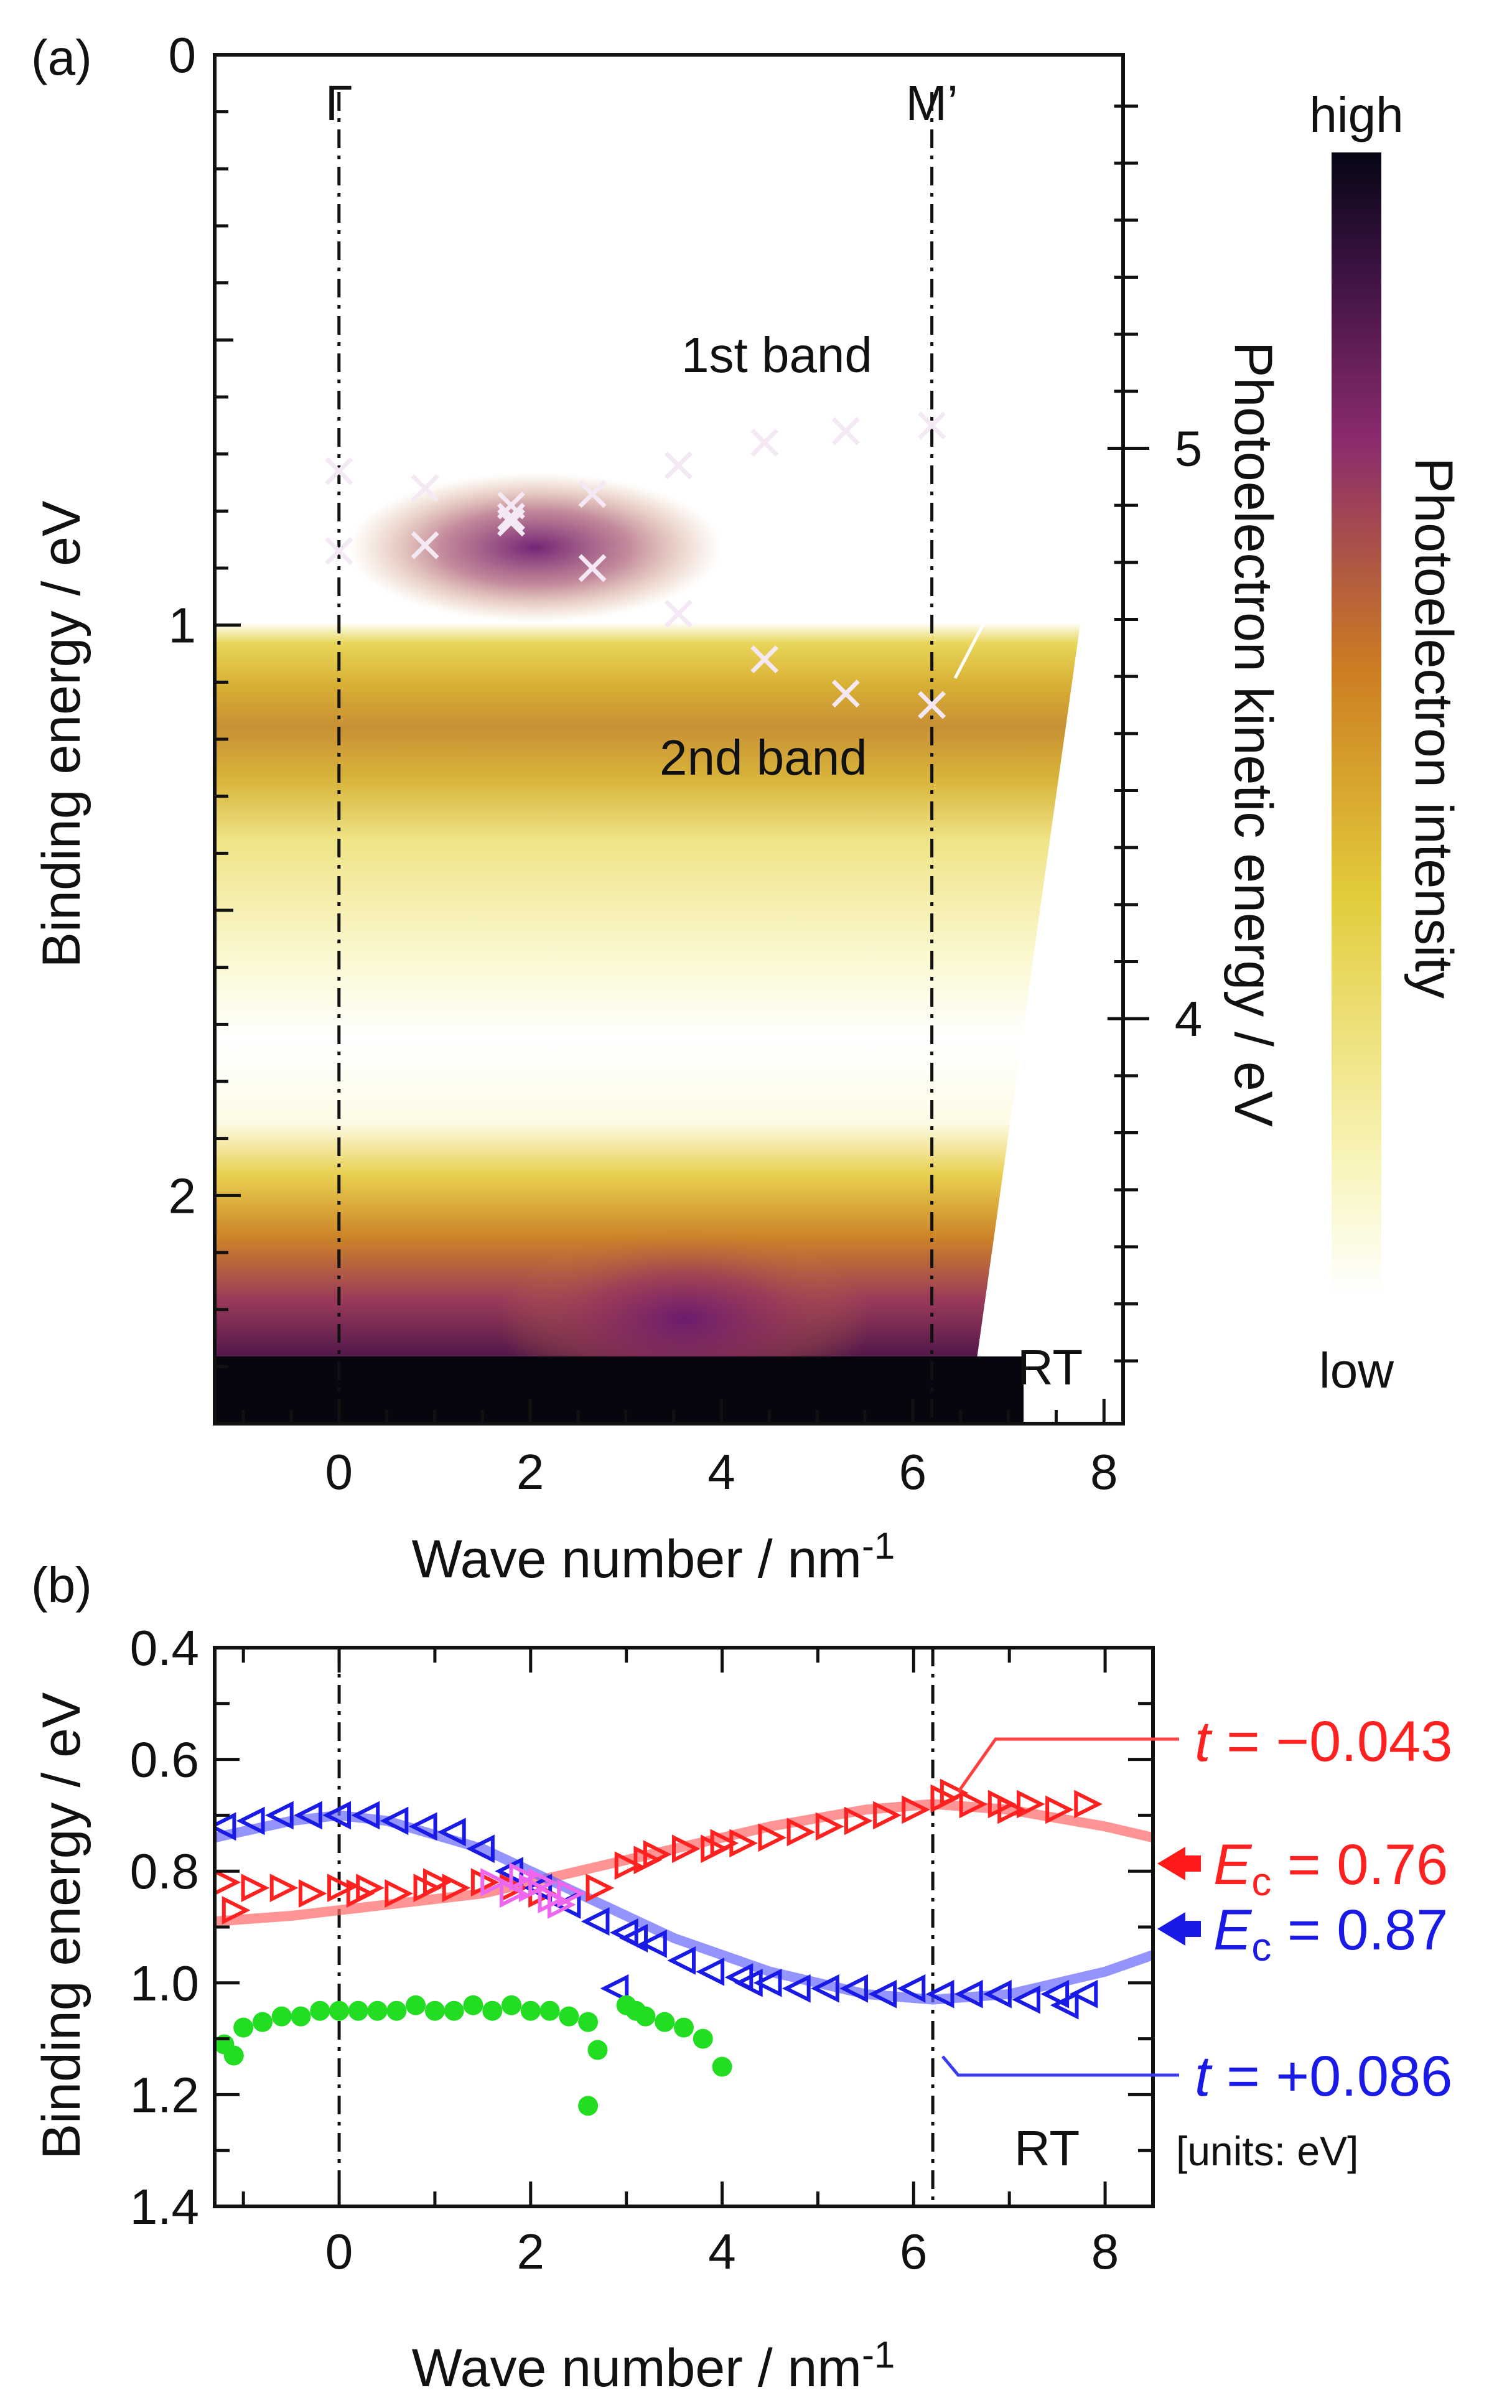 The width and height of the screenshot is (1512, 2408). Describe the element at coordinates (878, 2355) in the screenshot. I see `panel-b-xlabel-sup: -1` at that location.